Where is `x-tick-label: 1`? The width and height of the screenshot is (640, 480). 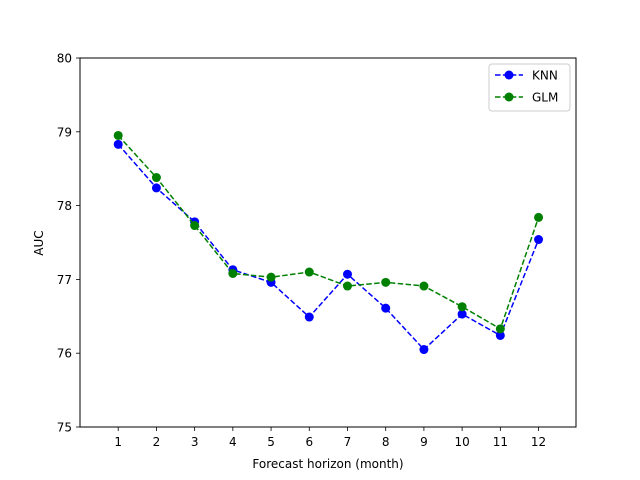 x-tick-label: 1 is located at coordinates (118, 442).